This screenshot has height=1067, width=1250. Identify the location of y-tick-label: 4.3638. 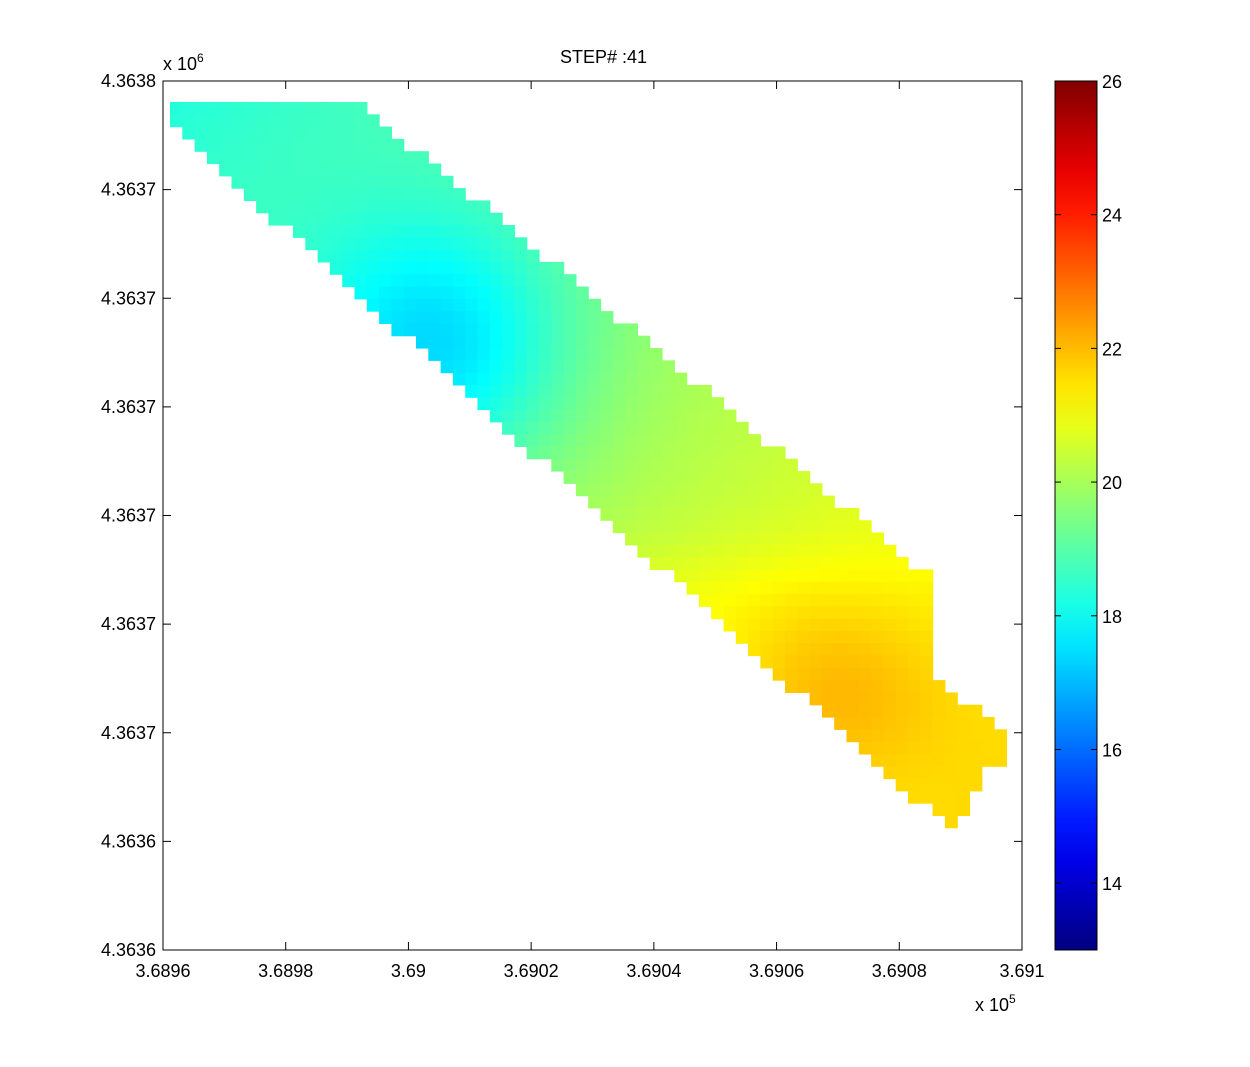
(128, 81).